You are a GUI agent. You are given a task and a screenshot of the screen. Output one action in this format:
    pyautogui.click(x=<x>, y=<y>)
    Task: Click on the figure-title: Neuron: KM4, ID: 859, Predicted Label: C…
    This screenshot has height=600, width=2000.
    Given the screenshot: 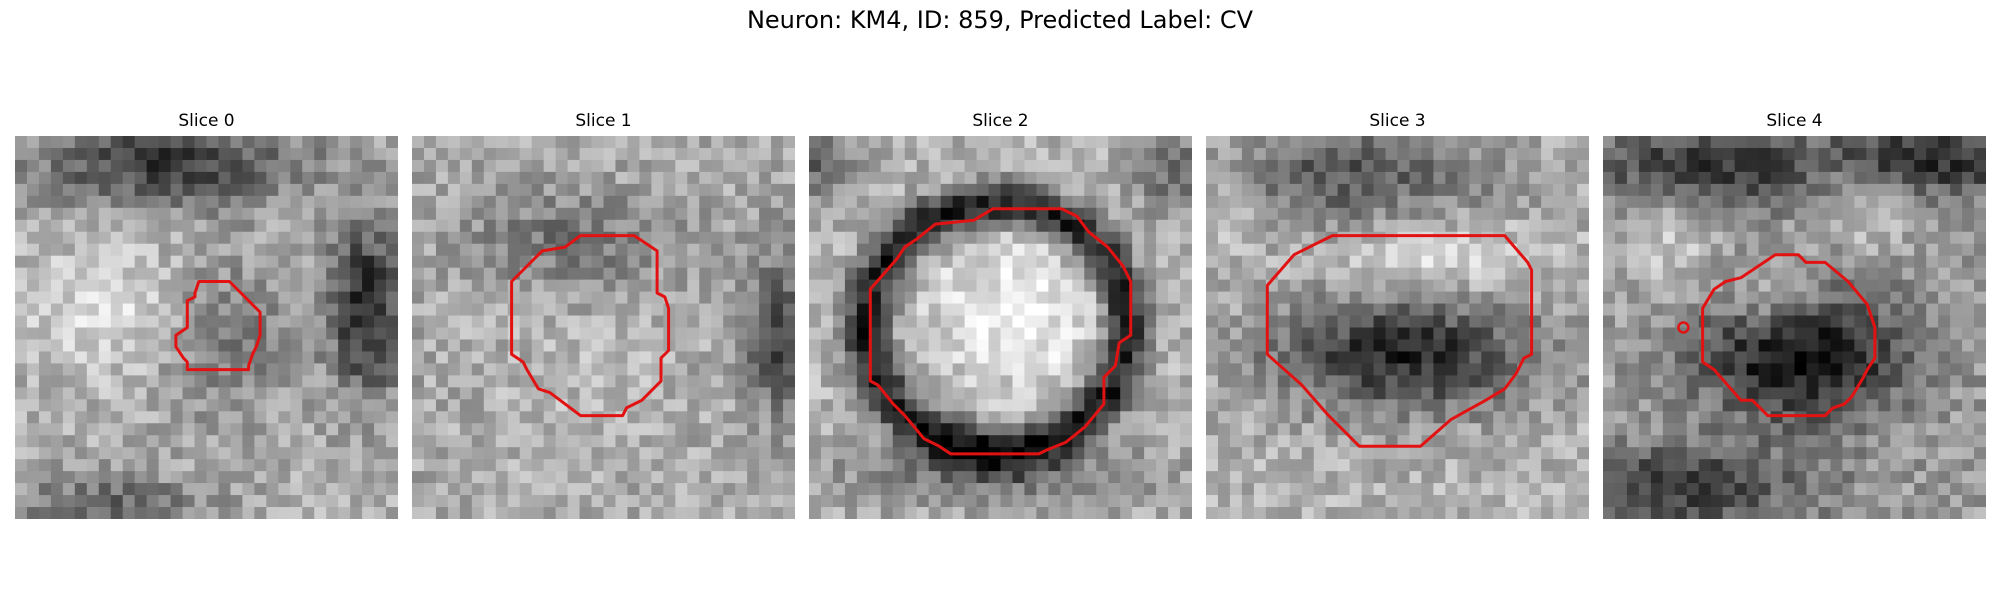 What is the action you would take?
    pyautogui.click(x=1000, y=20)
    